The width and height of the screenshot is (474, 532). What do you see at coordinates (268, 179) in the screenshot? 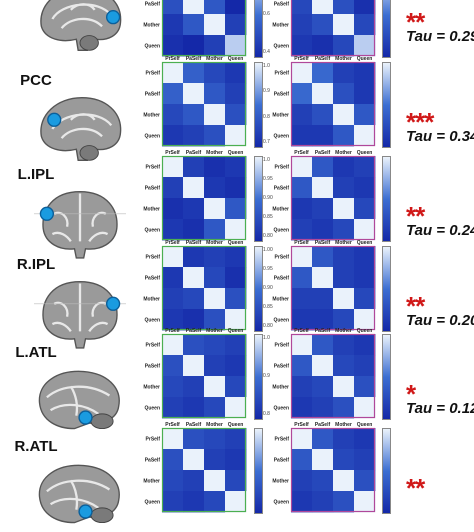
I see `colorbar-tick-label: 0.95` at bounding box center [268, 179].